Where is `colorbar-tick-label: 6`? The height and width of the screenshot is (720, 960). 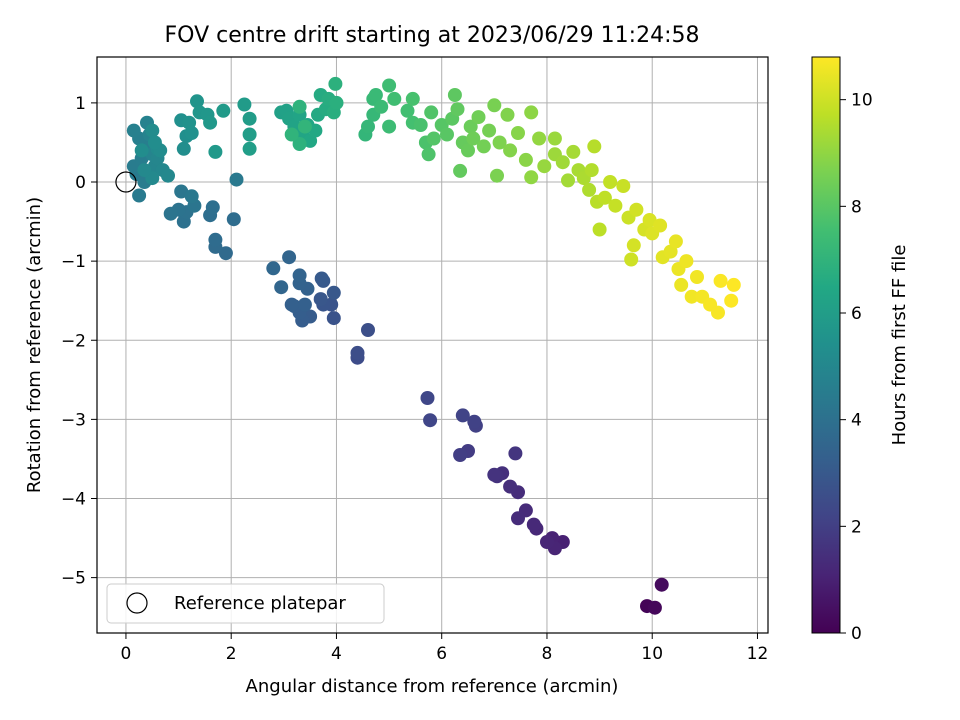 colorbar-tick-label: 6 is located at coordinates (856, 314).